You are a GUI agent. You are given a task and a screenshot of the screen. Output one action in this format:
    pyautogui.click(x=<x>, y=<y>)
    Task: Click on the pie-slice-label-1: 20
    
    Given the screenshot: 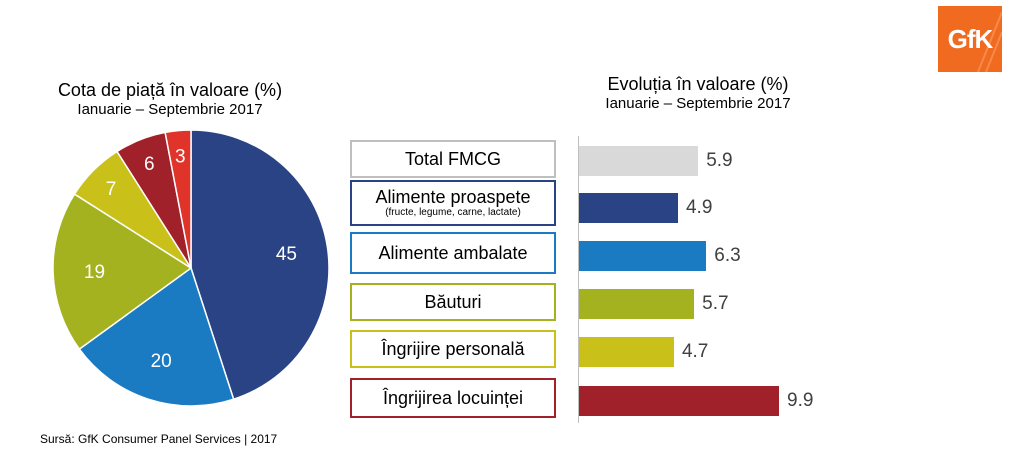 What is the action you would take?
    pyautogui.click(x=161, y=361)
    